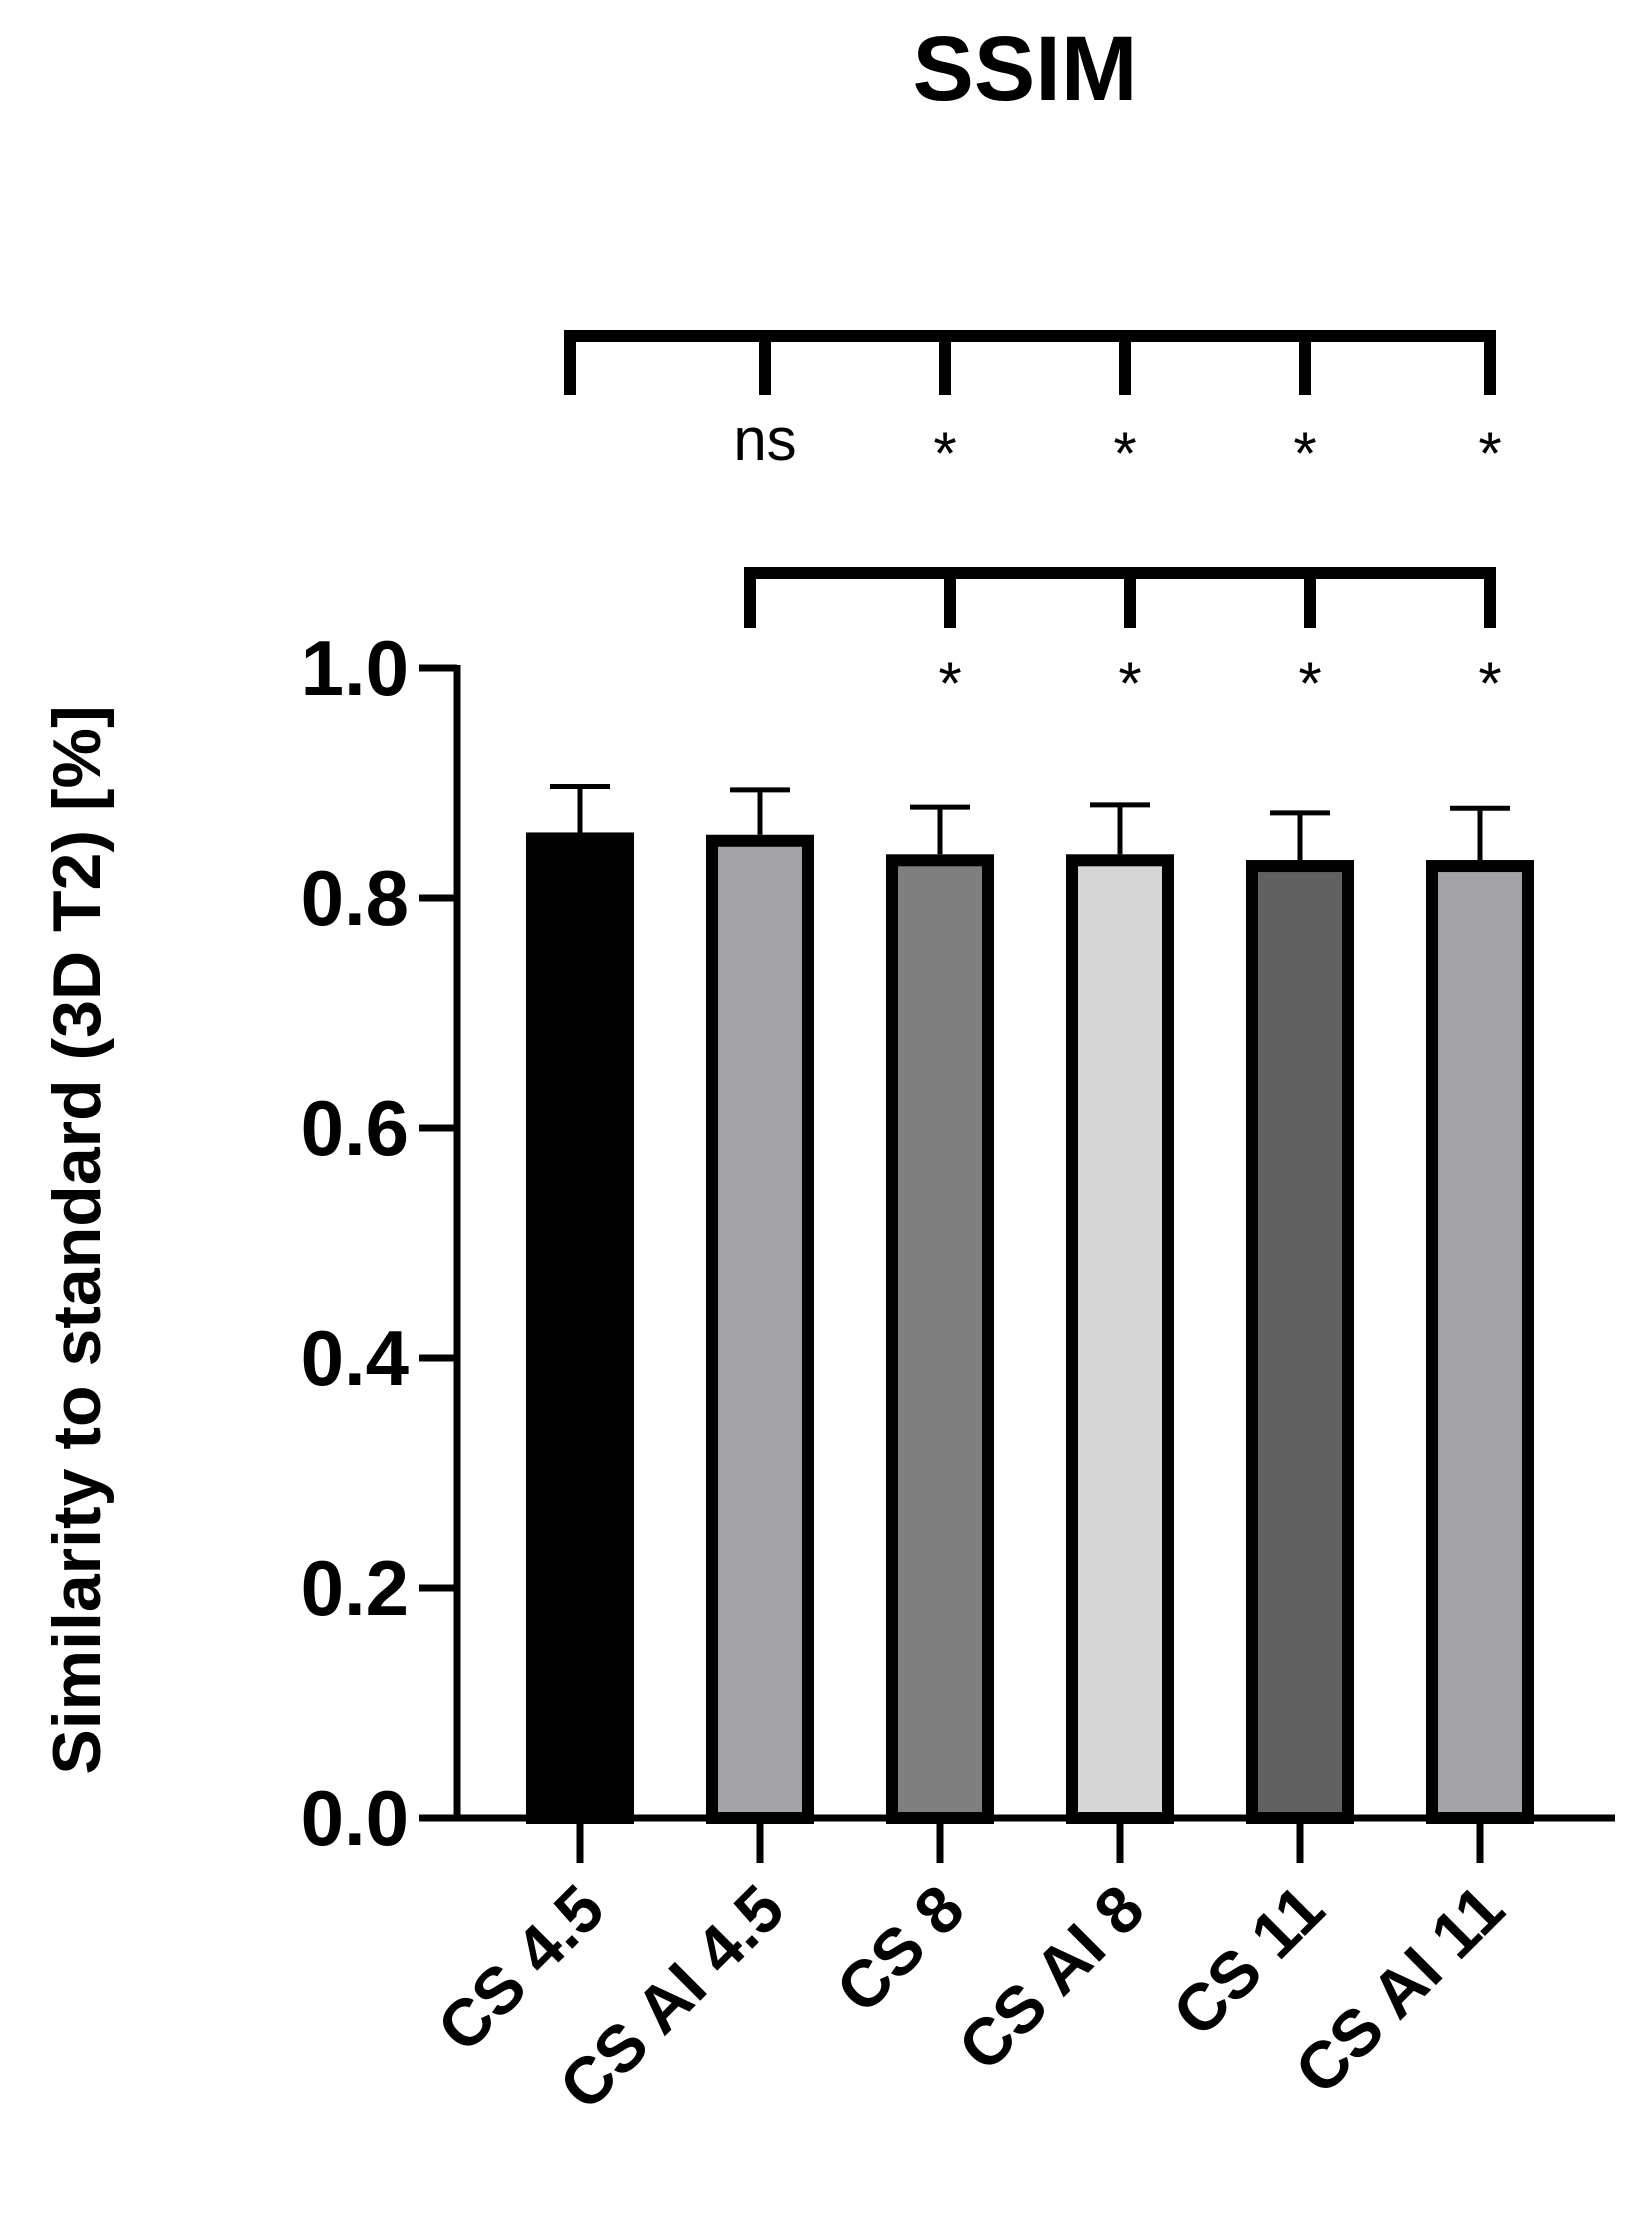  I want to click on y-axis-label: Similarity to standard (3D T2) [%], so click(77, 1239).